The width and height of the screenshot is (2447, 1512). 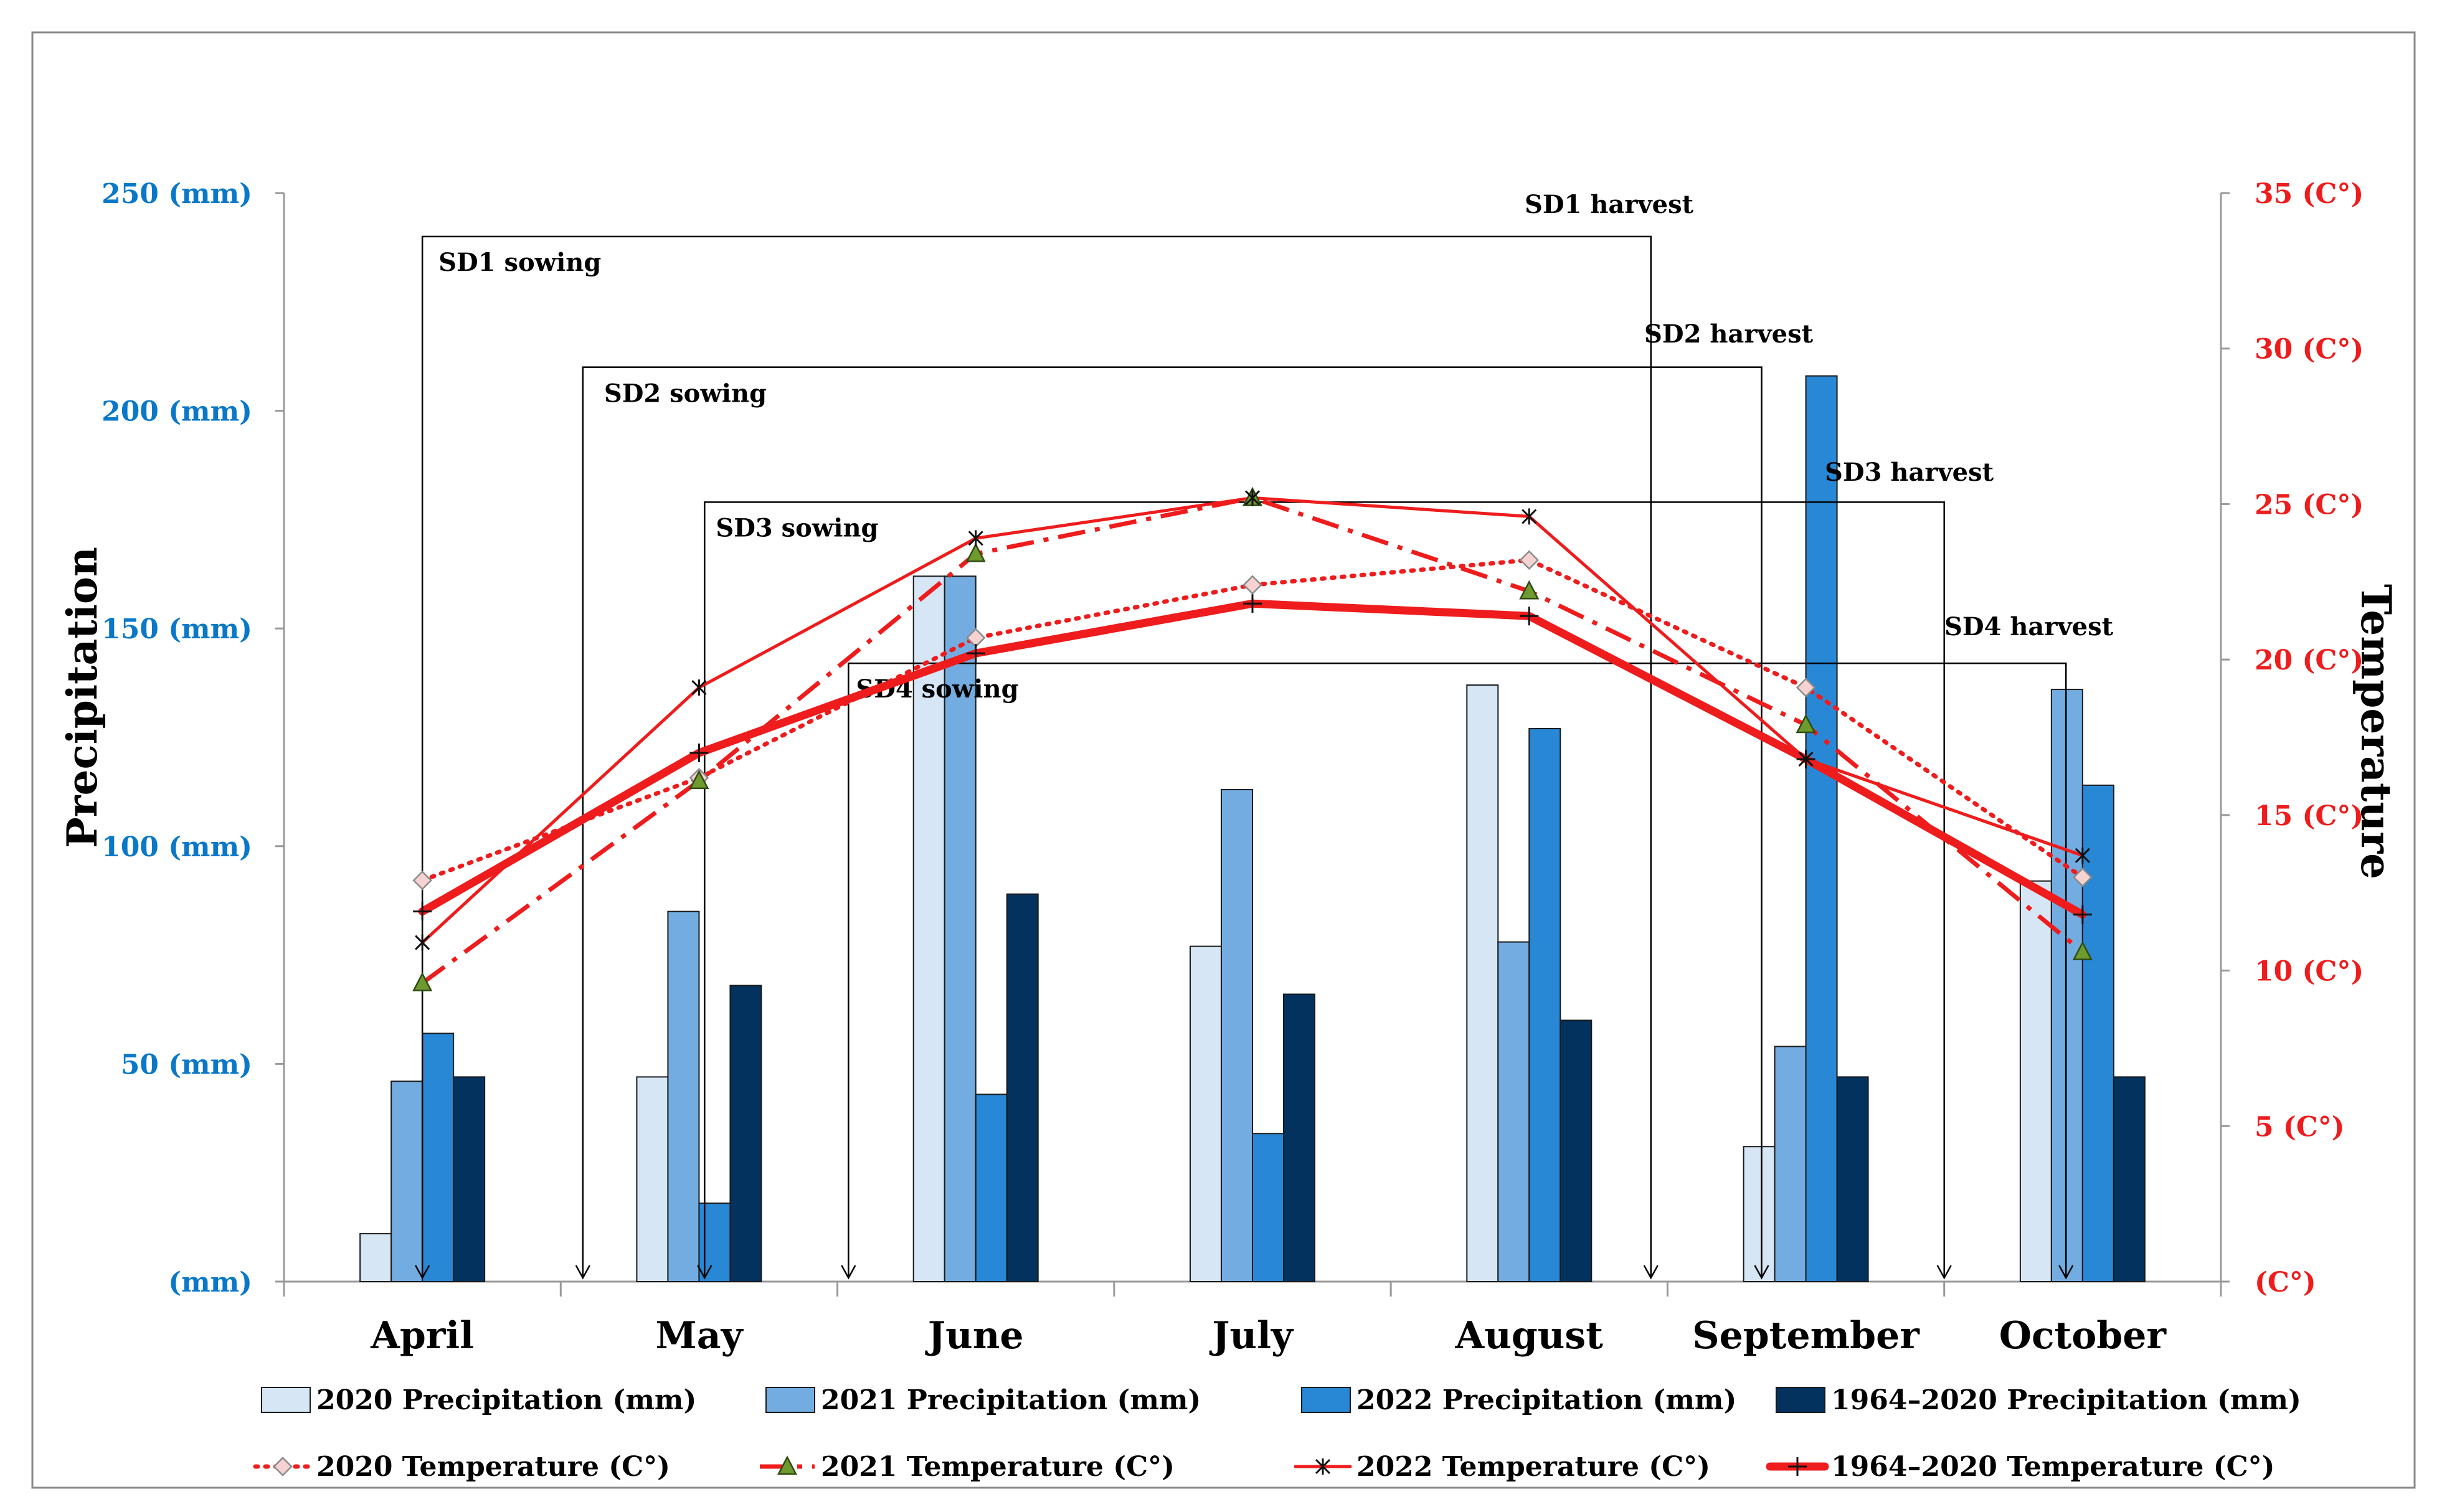 What do you see at coordinates (2309, 350) in the screenshot?
I see `right-tick-label: 30 (C°)` at bounding box center [2309, 350].